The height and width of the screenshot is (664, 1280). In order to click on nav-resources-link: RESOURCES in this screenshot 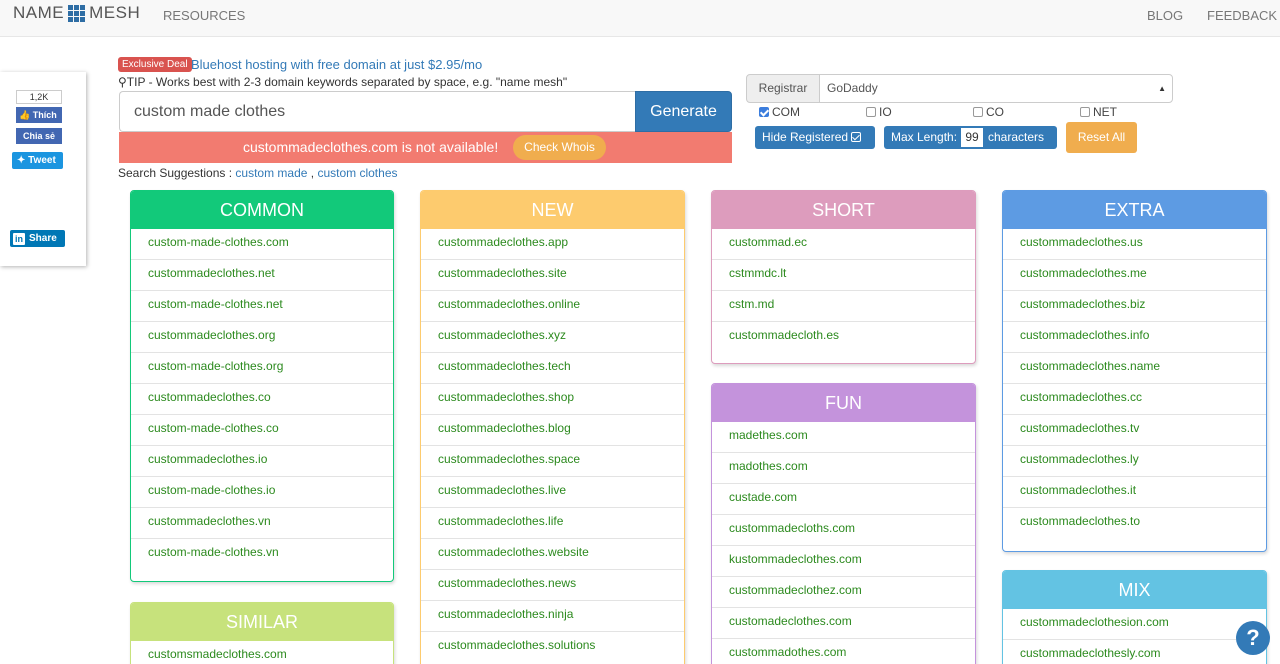, I will do `click(204, 15)`.